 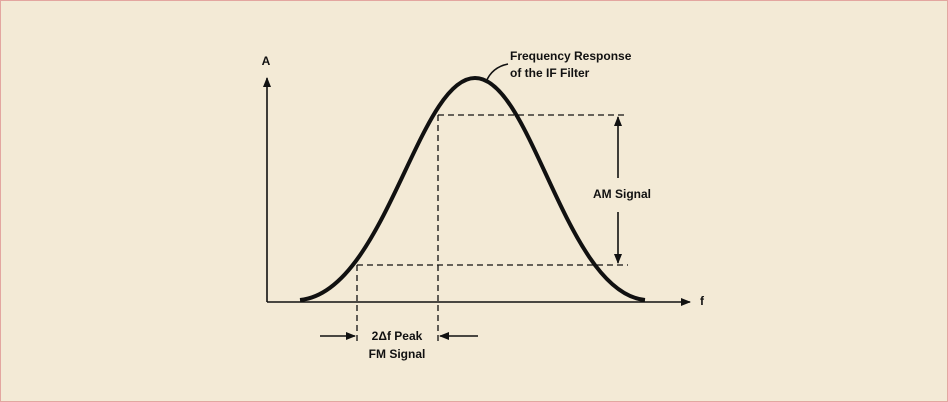 What do you see at coordinates (397, 354) in the screenshot?
I see `fm-label: FM Signal` at bounding box center [397, 354].